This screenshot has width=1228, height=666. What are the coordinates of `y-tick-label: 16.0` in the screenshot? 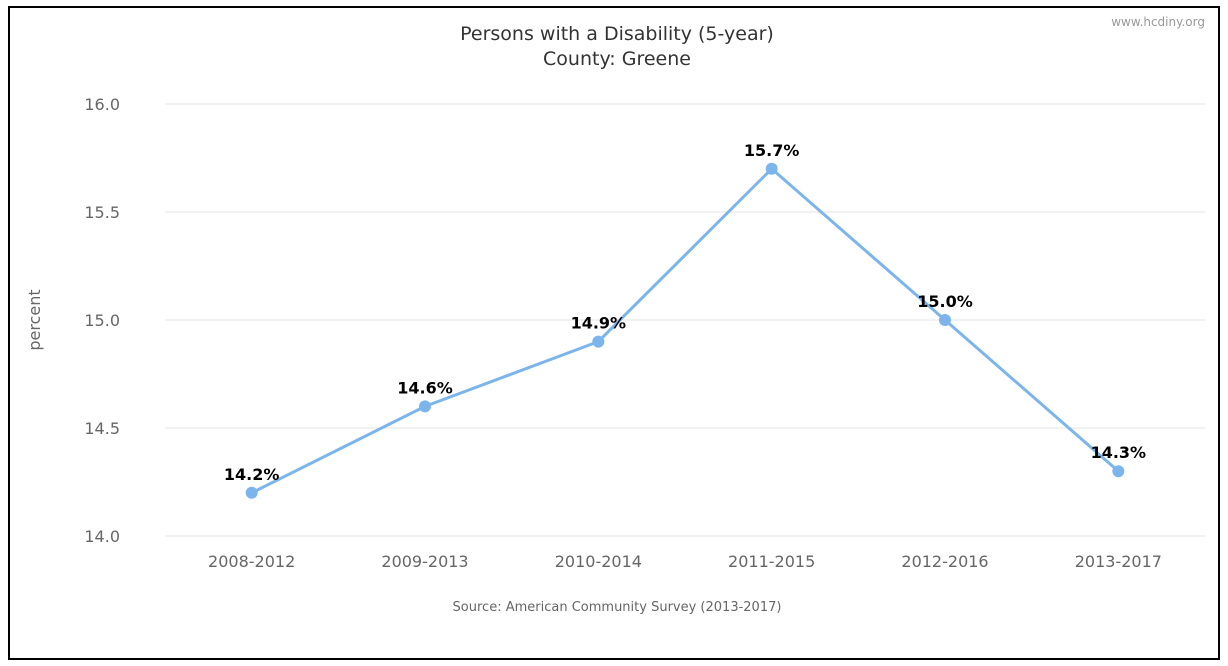 It's located at (102, 104).